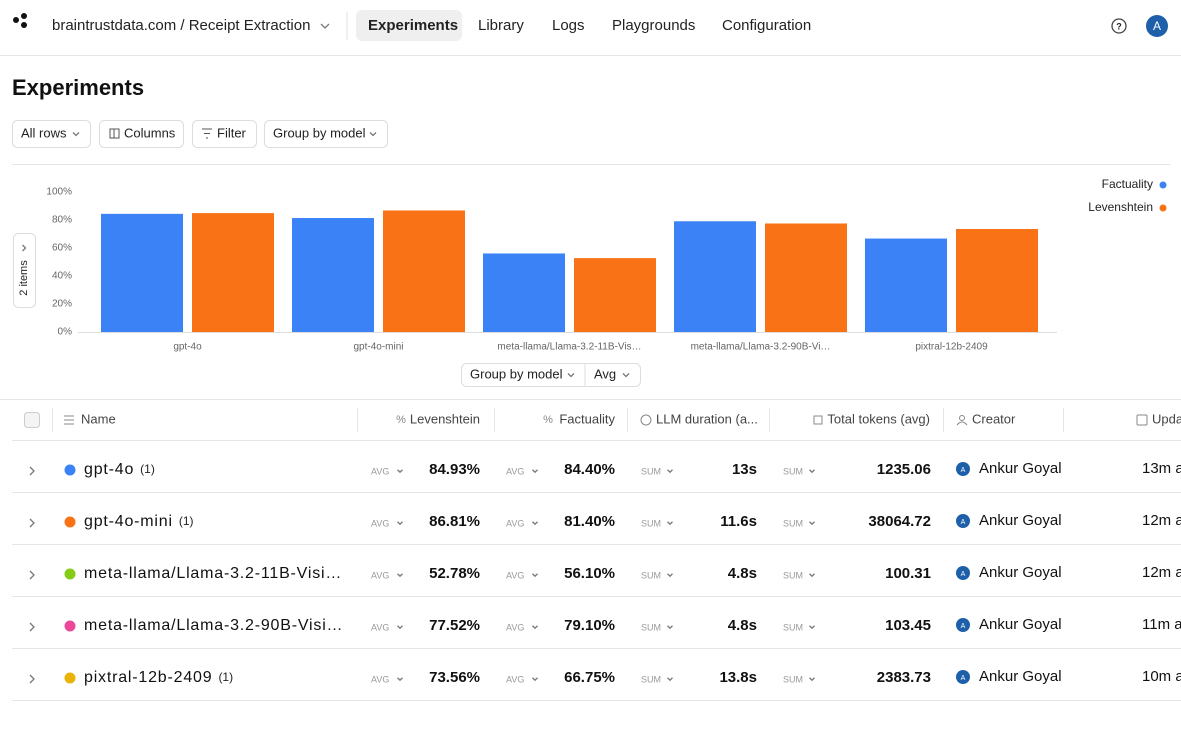  Describe the element at coordinates (994, 418) in the screenshot. I see `column-header: Creator` at that location.